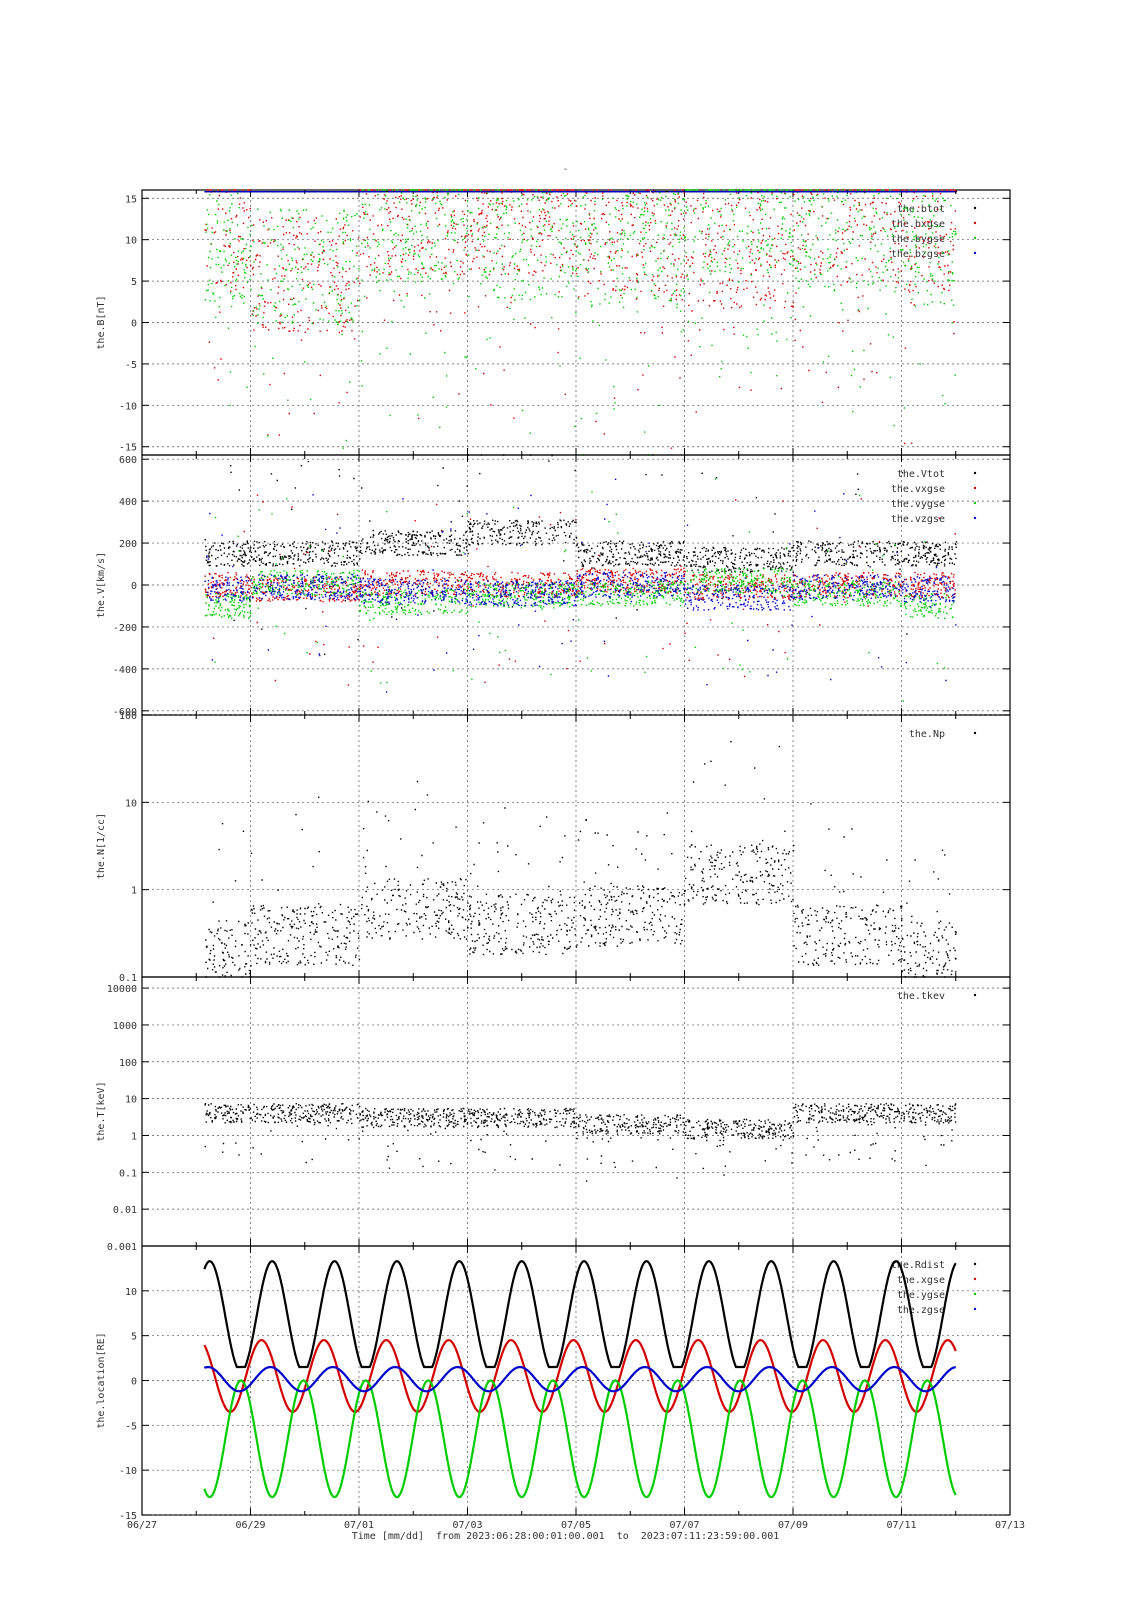 This screenshot has height=1600, width=1131. I want to click on y-tick-label: -600, so click(125, 712).